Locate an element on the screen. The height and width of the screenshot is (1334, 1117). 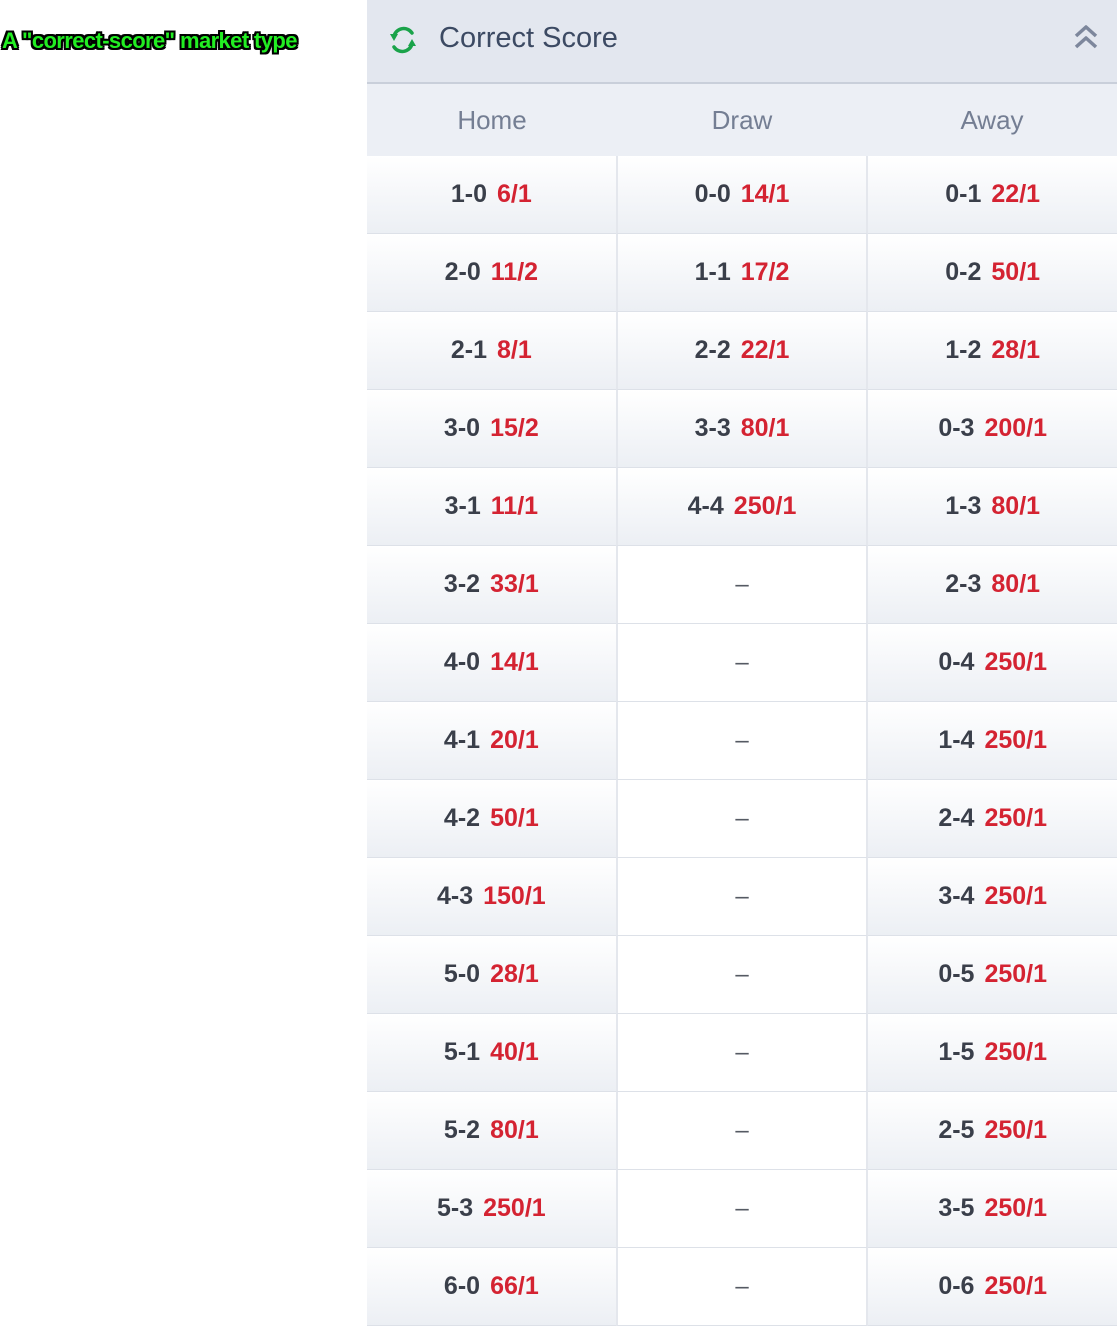
selection-away: 0-5 250/1 is located at coordinates (992, 975).